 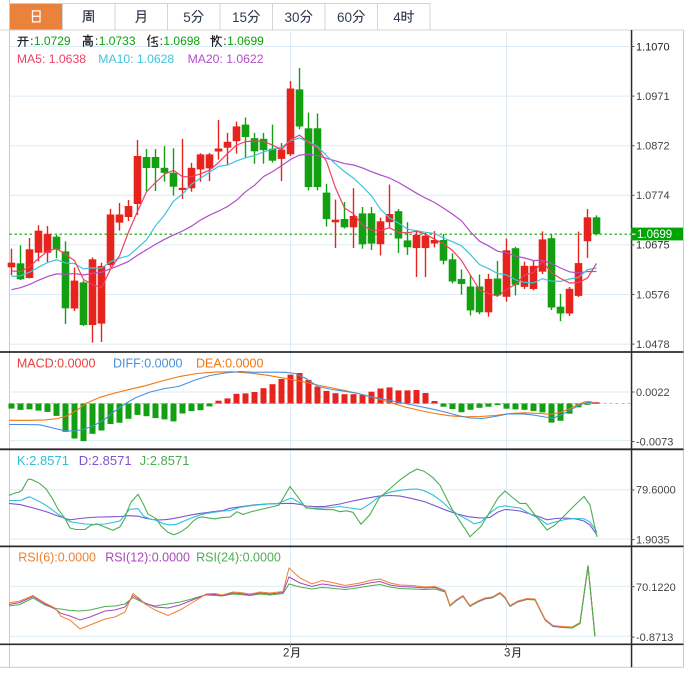 What do you see at coordinates (653, 196) in the screenshot?
I see `svg-text: 1.0774` at bounding box center [653, 196].